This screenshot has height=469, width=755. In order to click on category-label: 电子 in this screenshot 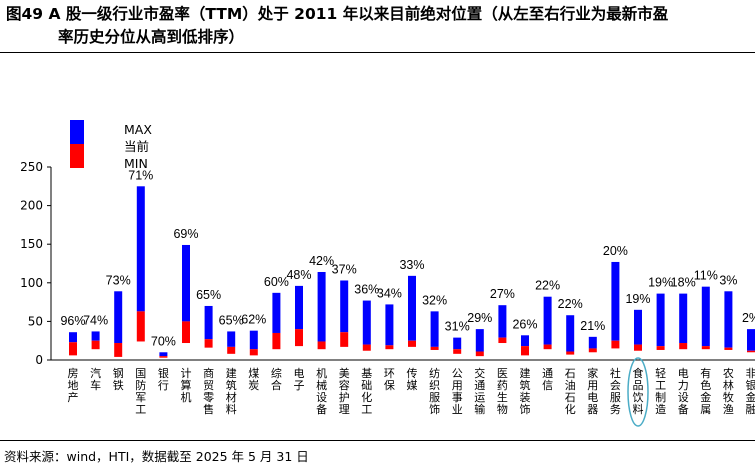, I will do `click(299, 379)`.